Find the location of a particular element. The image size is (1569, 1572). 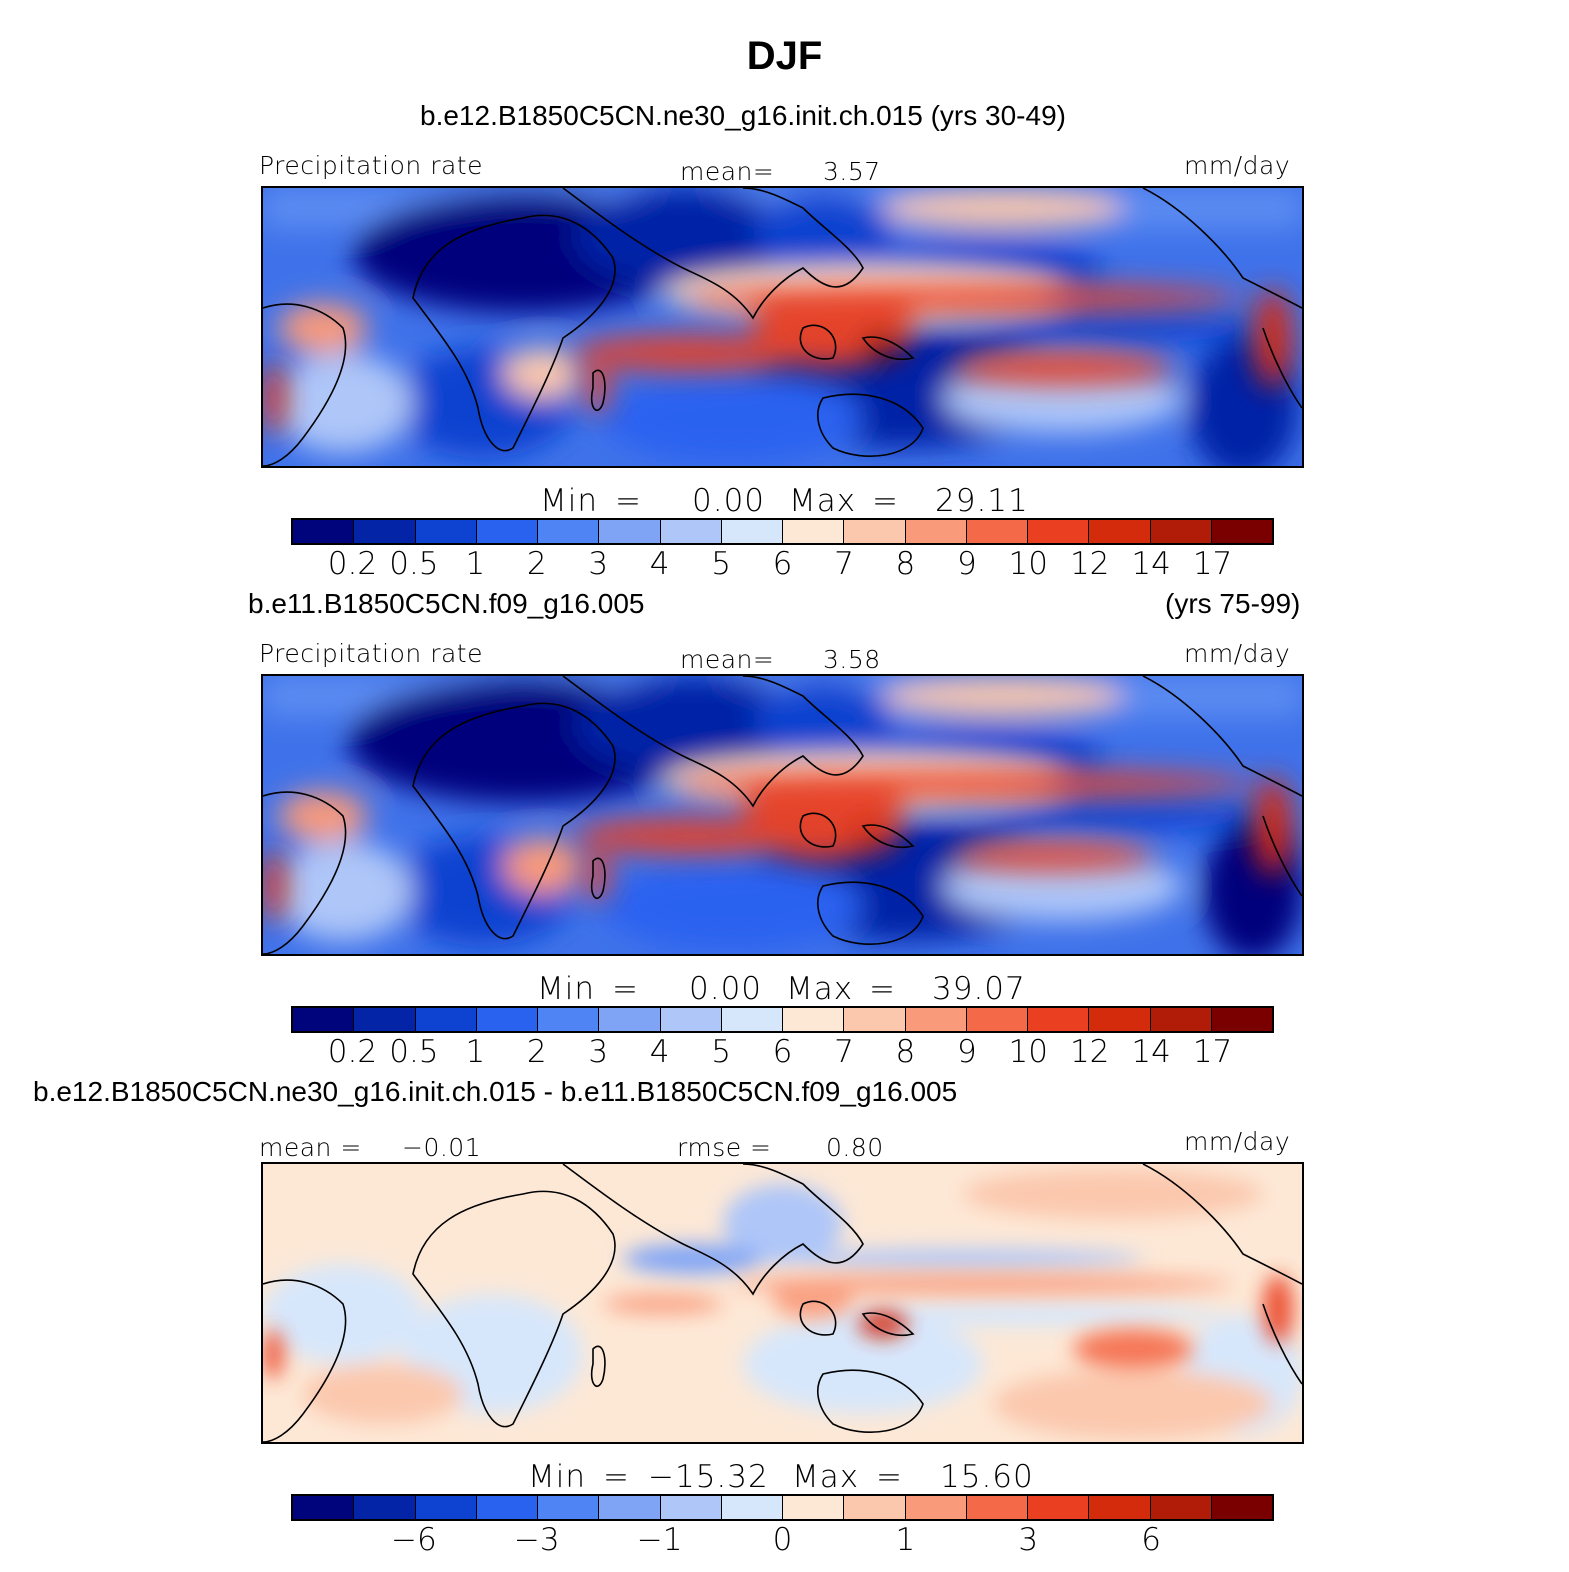

panel-3-min-eq: = is located at coordinates (616, 1477).